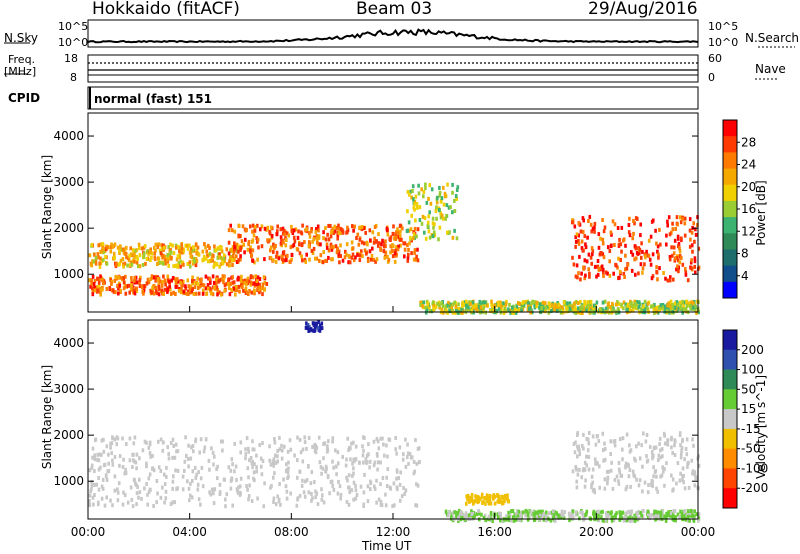 The height and width of the screenshot is (554, 800). I want to click on noise-panel, so click(399, 33).